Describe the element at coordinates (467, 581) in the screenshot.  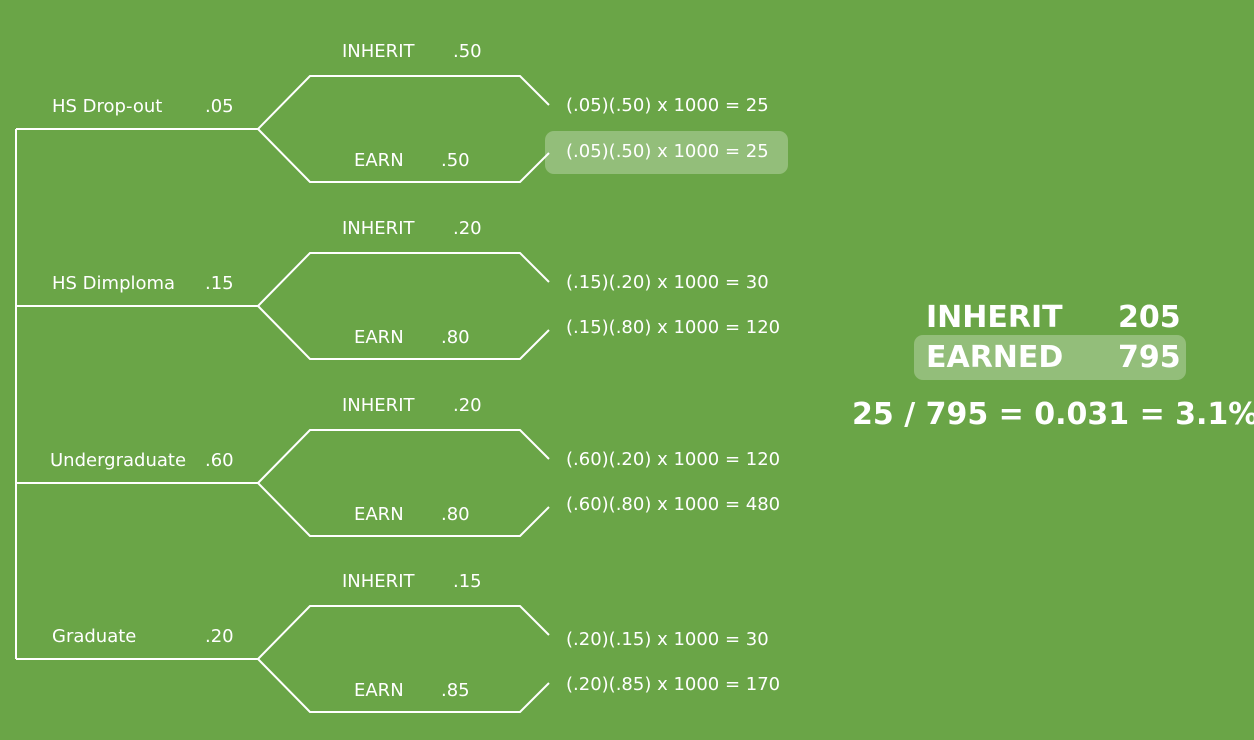
I see `inherit-probability: .15` at that location.